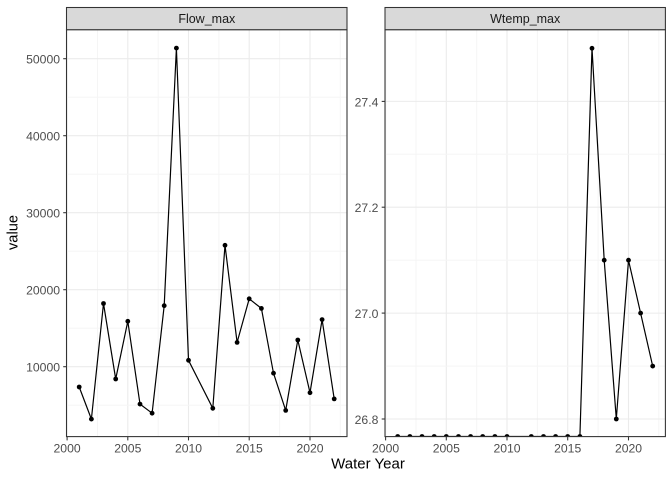 The height and width of the screenshot is (485, 672). I want to click on svg-text: 27.2, so click(367, 208).